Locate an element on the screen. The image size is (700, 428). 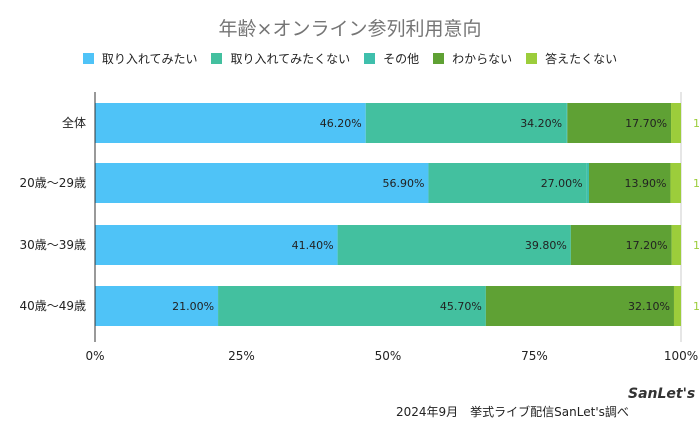
data-label: 17.20% is located at coordinates (647, 245).